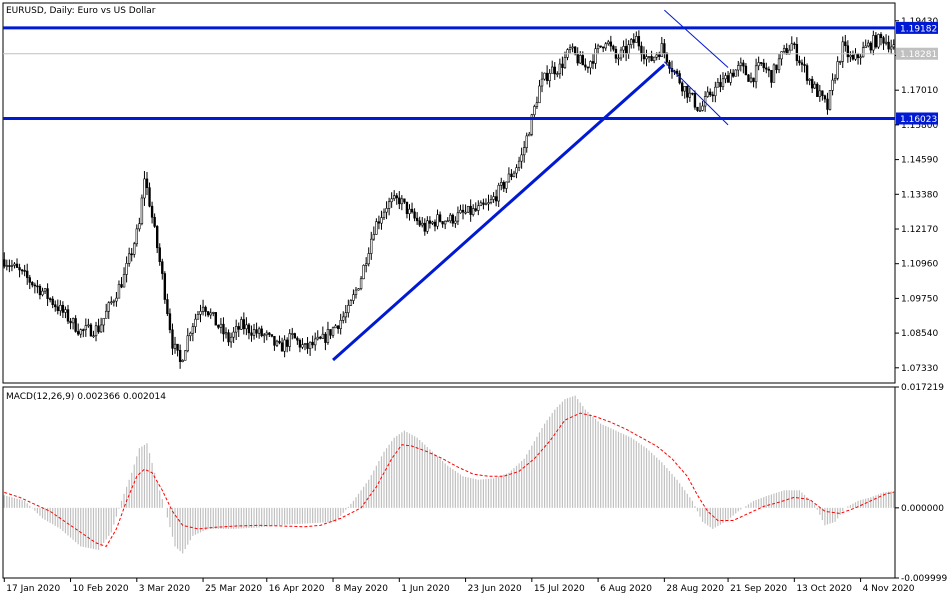 This screenshot has height=604, width=950. What do you see at coordinates (626, 589) in the screenshot?
I see `x-tick-label: 6 Aug 2020` at bounding box center [626, 589].